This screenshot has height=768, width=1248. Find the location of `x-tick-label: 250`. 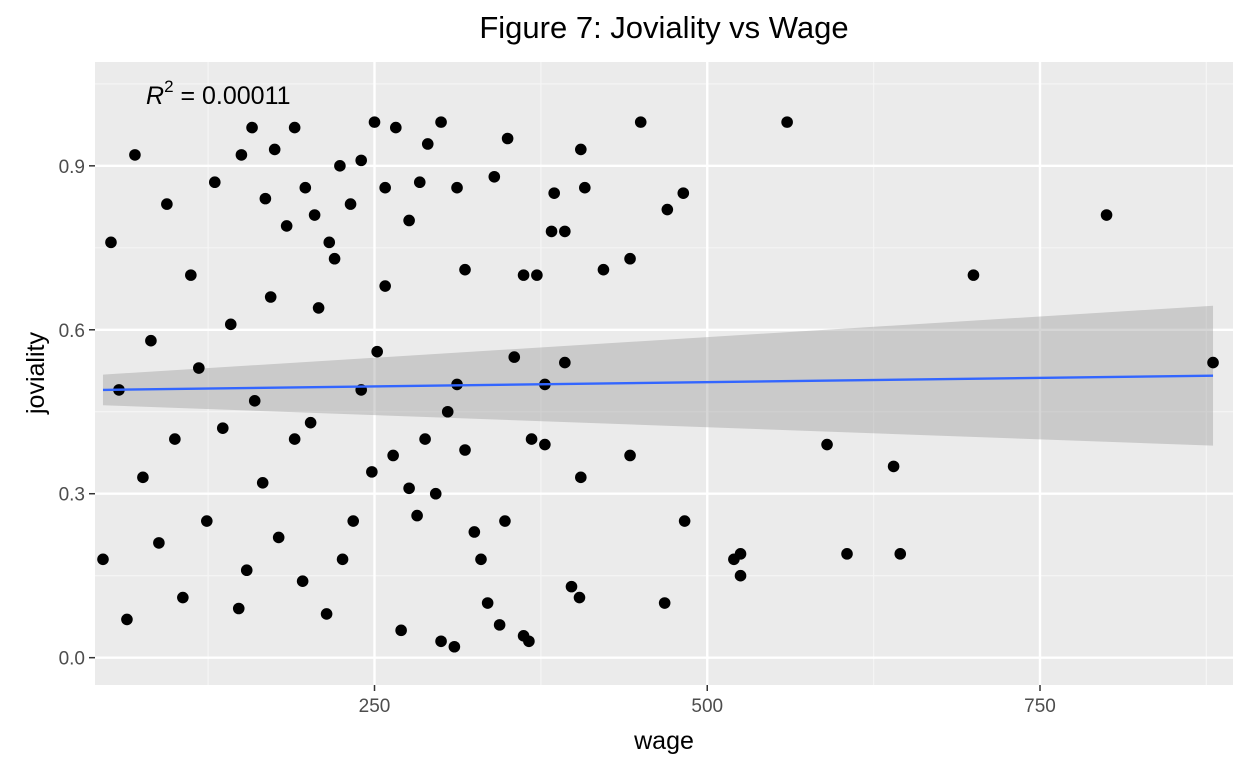

x-tick-label: 250 is located at coordinates (375, 706).